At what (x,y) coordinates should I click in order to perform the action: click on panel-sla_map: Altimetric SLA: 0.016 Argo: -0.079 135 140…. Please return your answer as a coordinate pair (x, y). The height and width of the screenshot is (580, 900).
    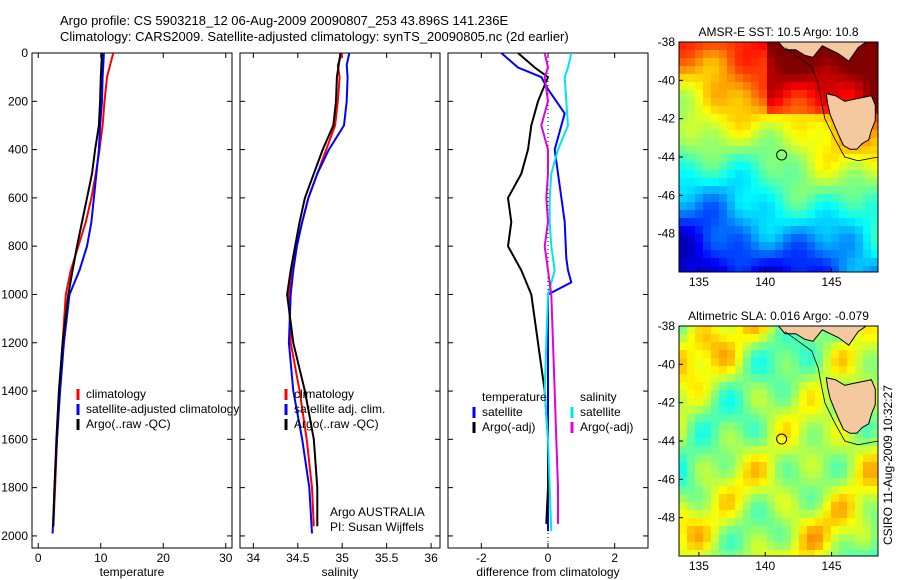
    Looking at the image, I should click on (768, 441).